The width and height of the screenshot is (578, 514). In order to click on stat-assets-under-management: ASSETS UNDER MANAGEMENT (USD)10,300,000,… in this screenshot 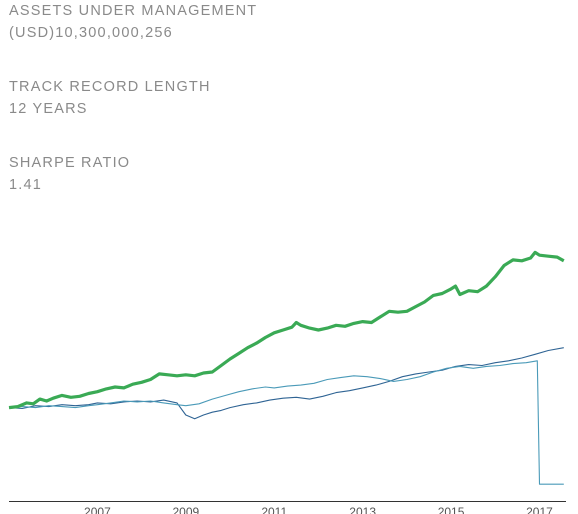, I will do `click(133, 22)`.